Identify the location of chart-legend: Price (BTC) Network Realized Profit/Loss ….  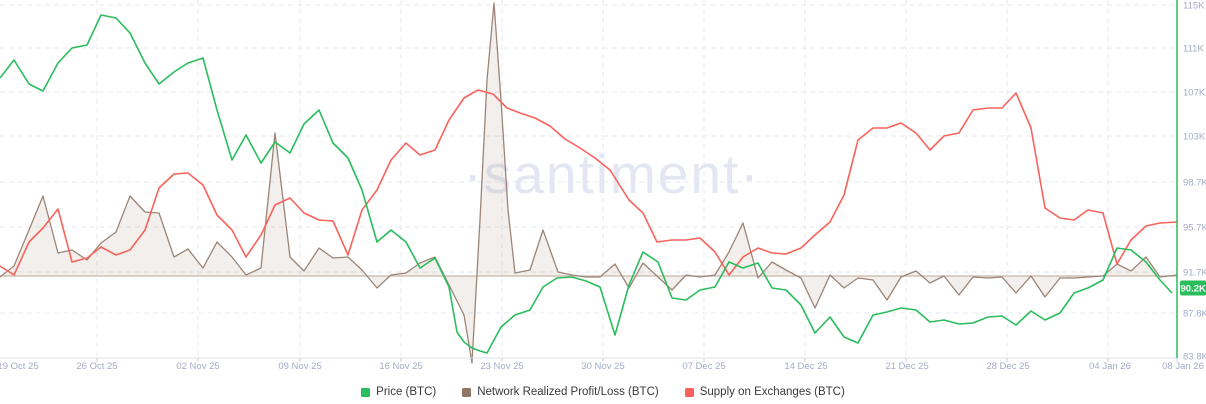
(603, 392).